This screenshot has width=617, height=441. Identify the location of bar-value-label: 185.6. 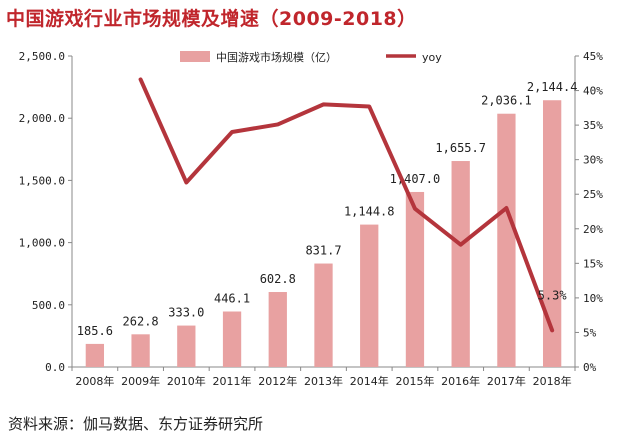
(95, 331).